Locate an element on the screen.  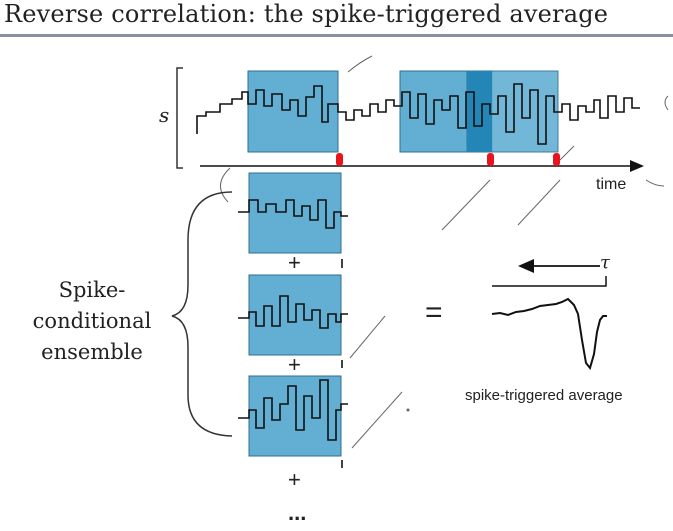
stimulus-symbol: s is located at coordinates (164, 115).